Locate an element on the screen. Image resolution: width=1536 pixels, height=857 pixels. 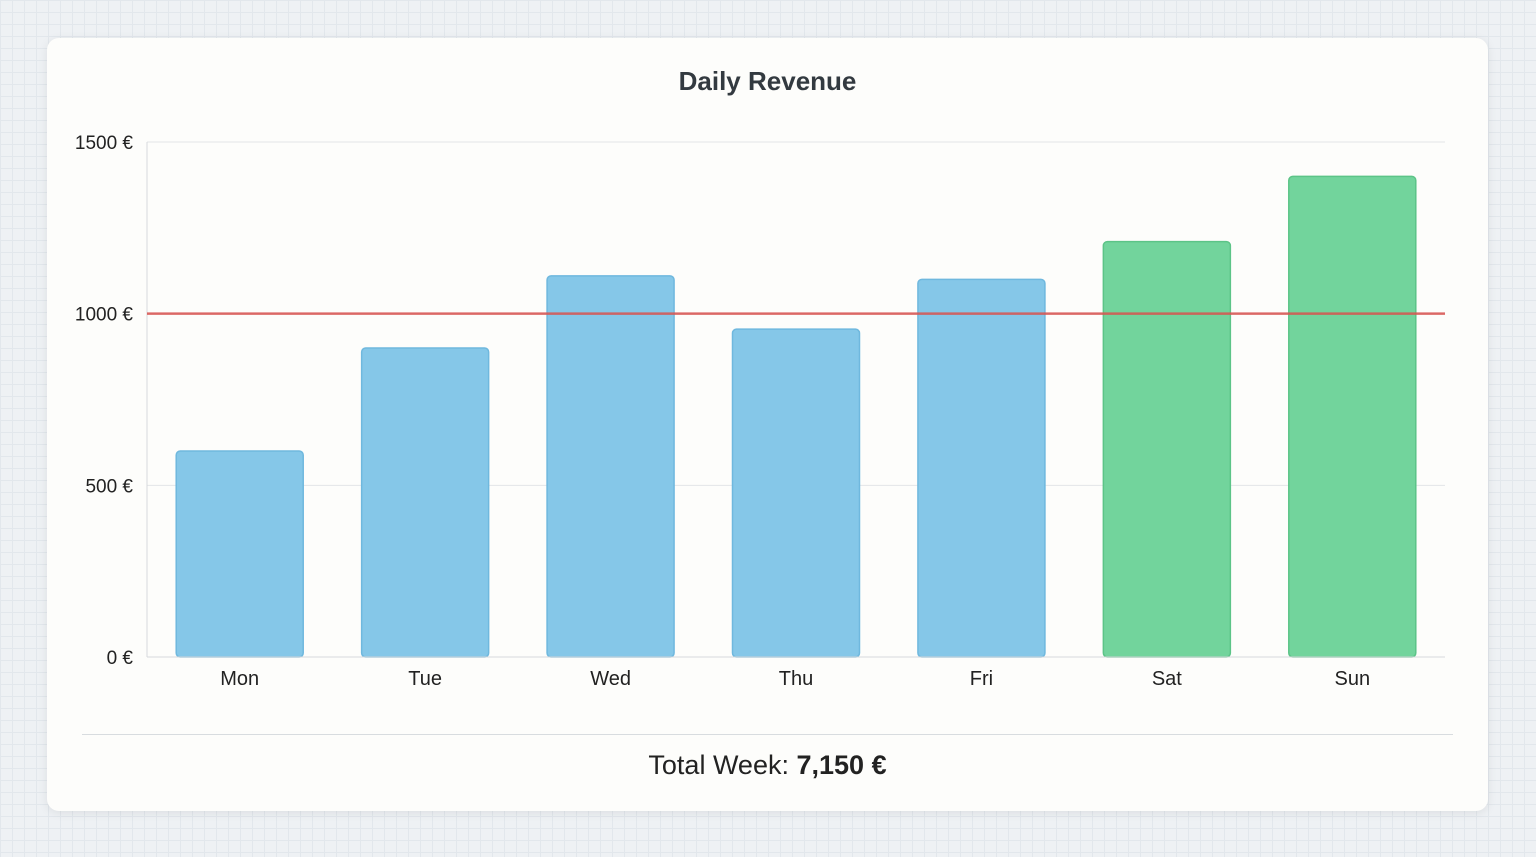
x-tick-label: Fri is located at coordinates (981, 679).